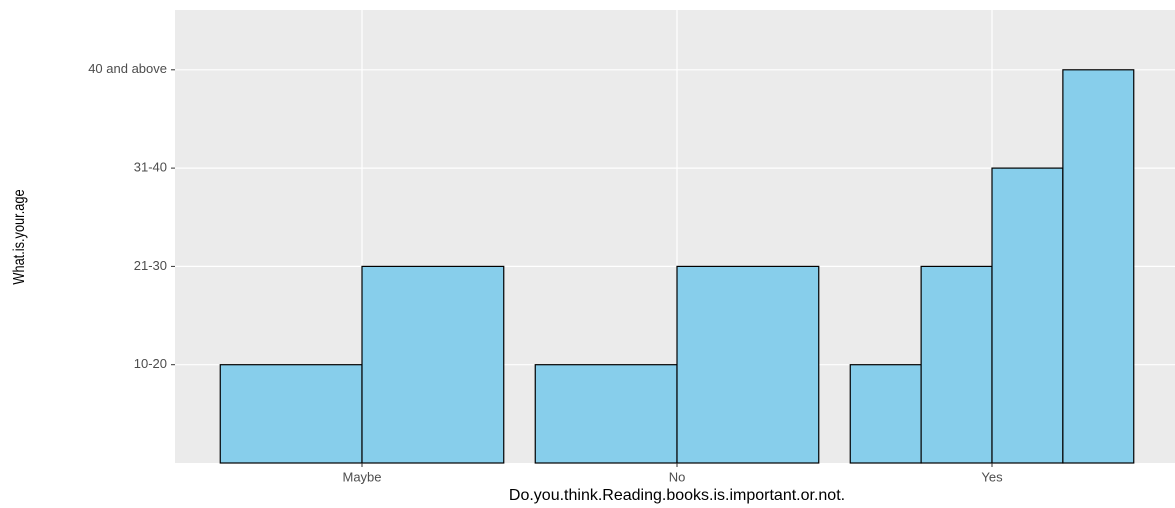 The height and width of the screenshot is (508, 1175). What do you see at coordinates (150, 265) in the screenshot?
I see `y-tick-label: 21-30` at bounding box center [150, 265].